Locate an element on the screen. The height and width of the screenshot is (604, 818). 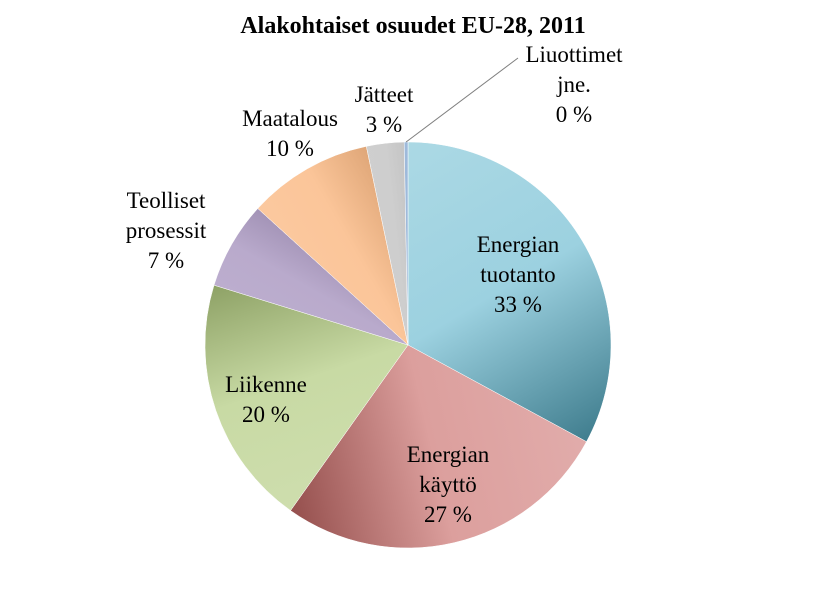
slice-label: Teolliset prosessit 7 % is located at coordinates (166, 230).